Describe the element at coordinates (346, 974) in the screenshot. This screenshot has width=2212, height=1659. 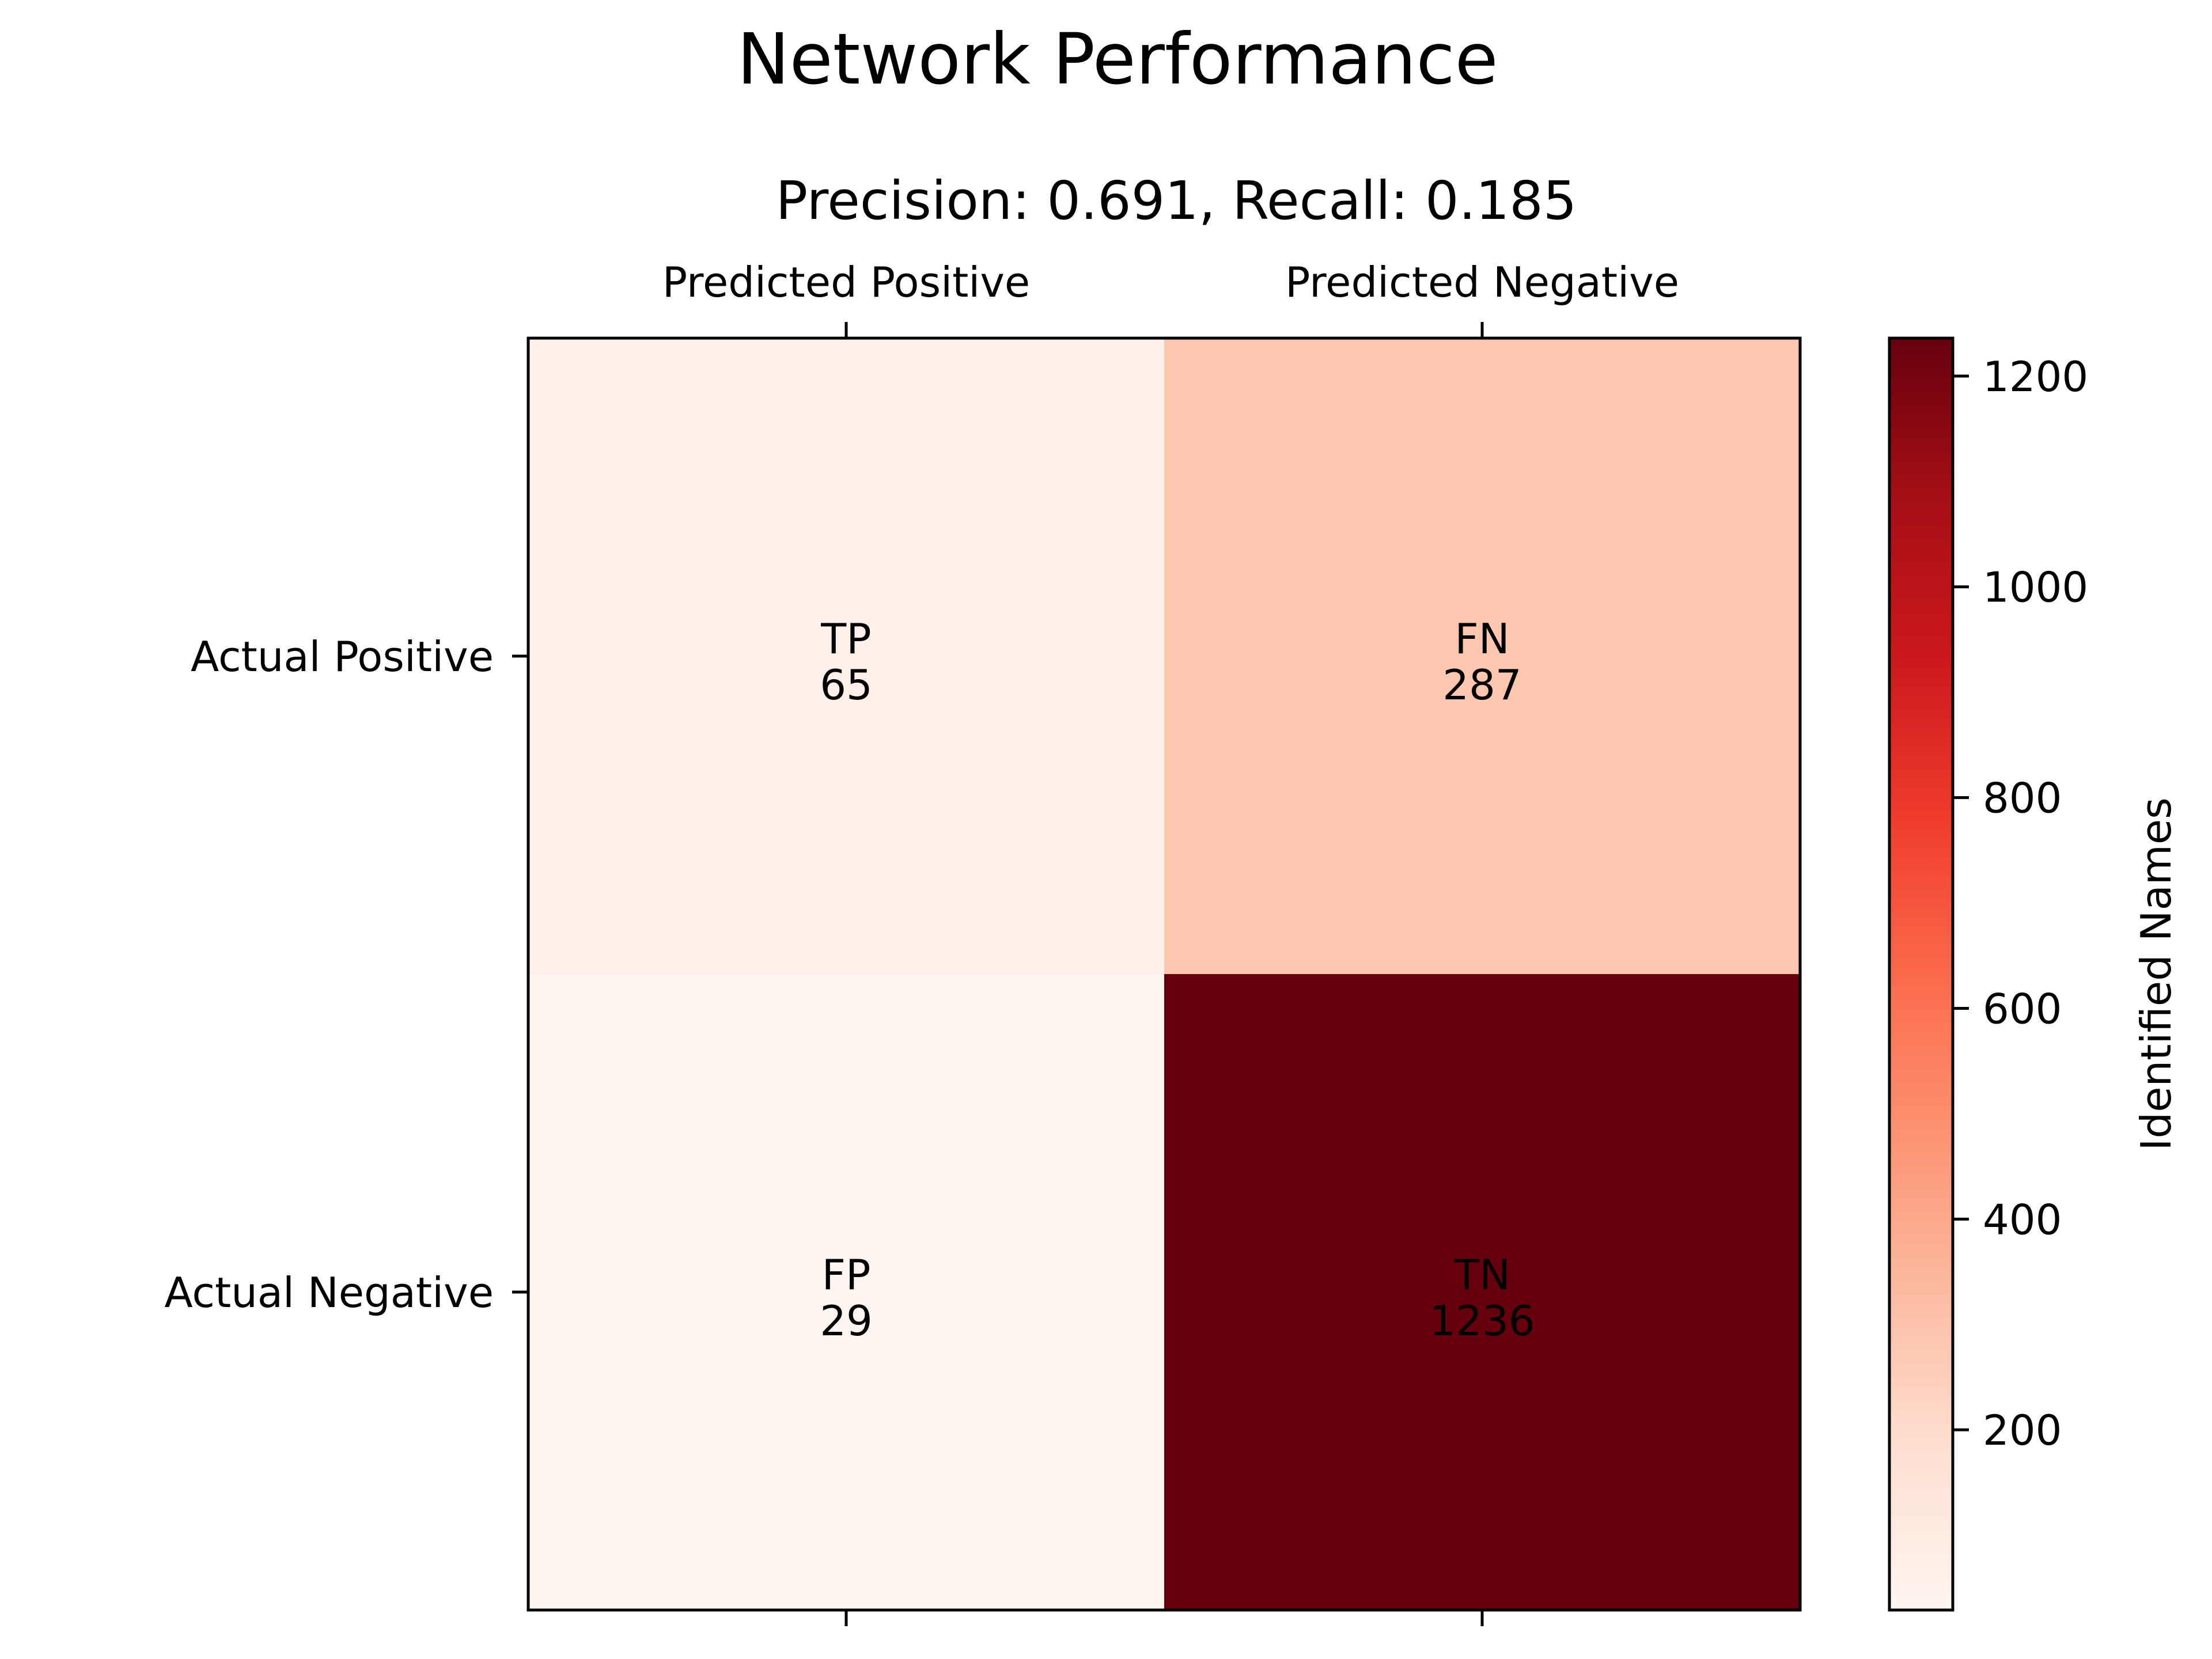
I see `y-axis: Actual Positive Actual Negative` at that location.